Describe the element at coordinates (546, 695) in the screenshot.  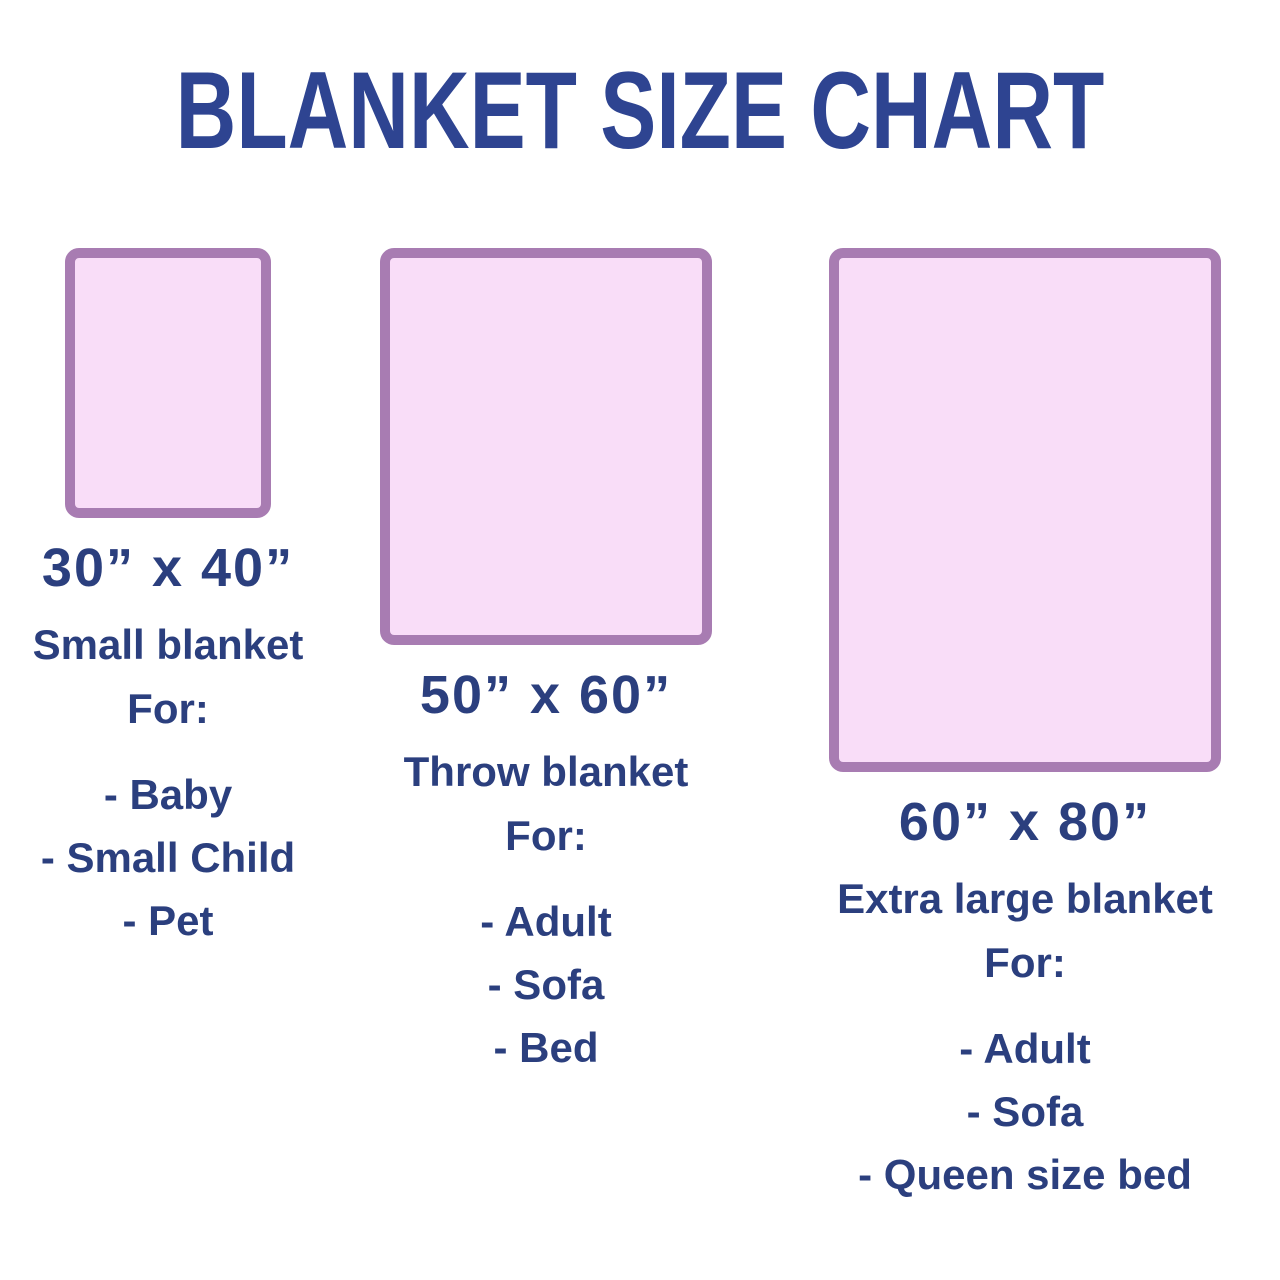
I see `size-label-throw: 50” x 60”` at that location.